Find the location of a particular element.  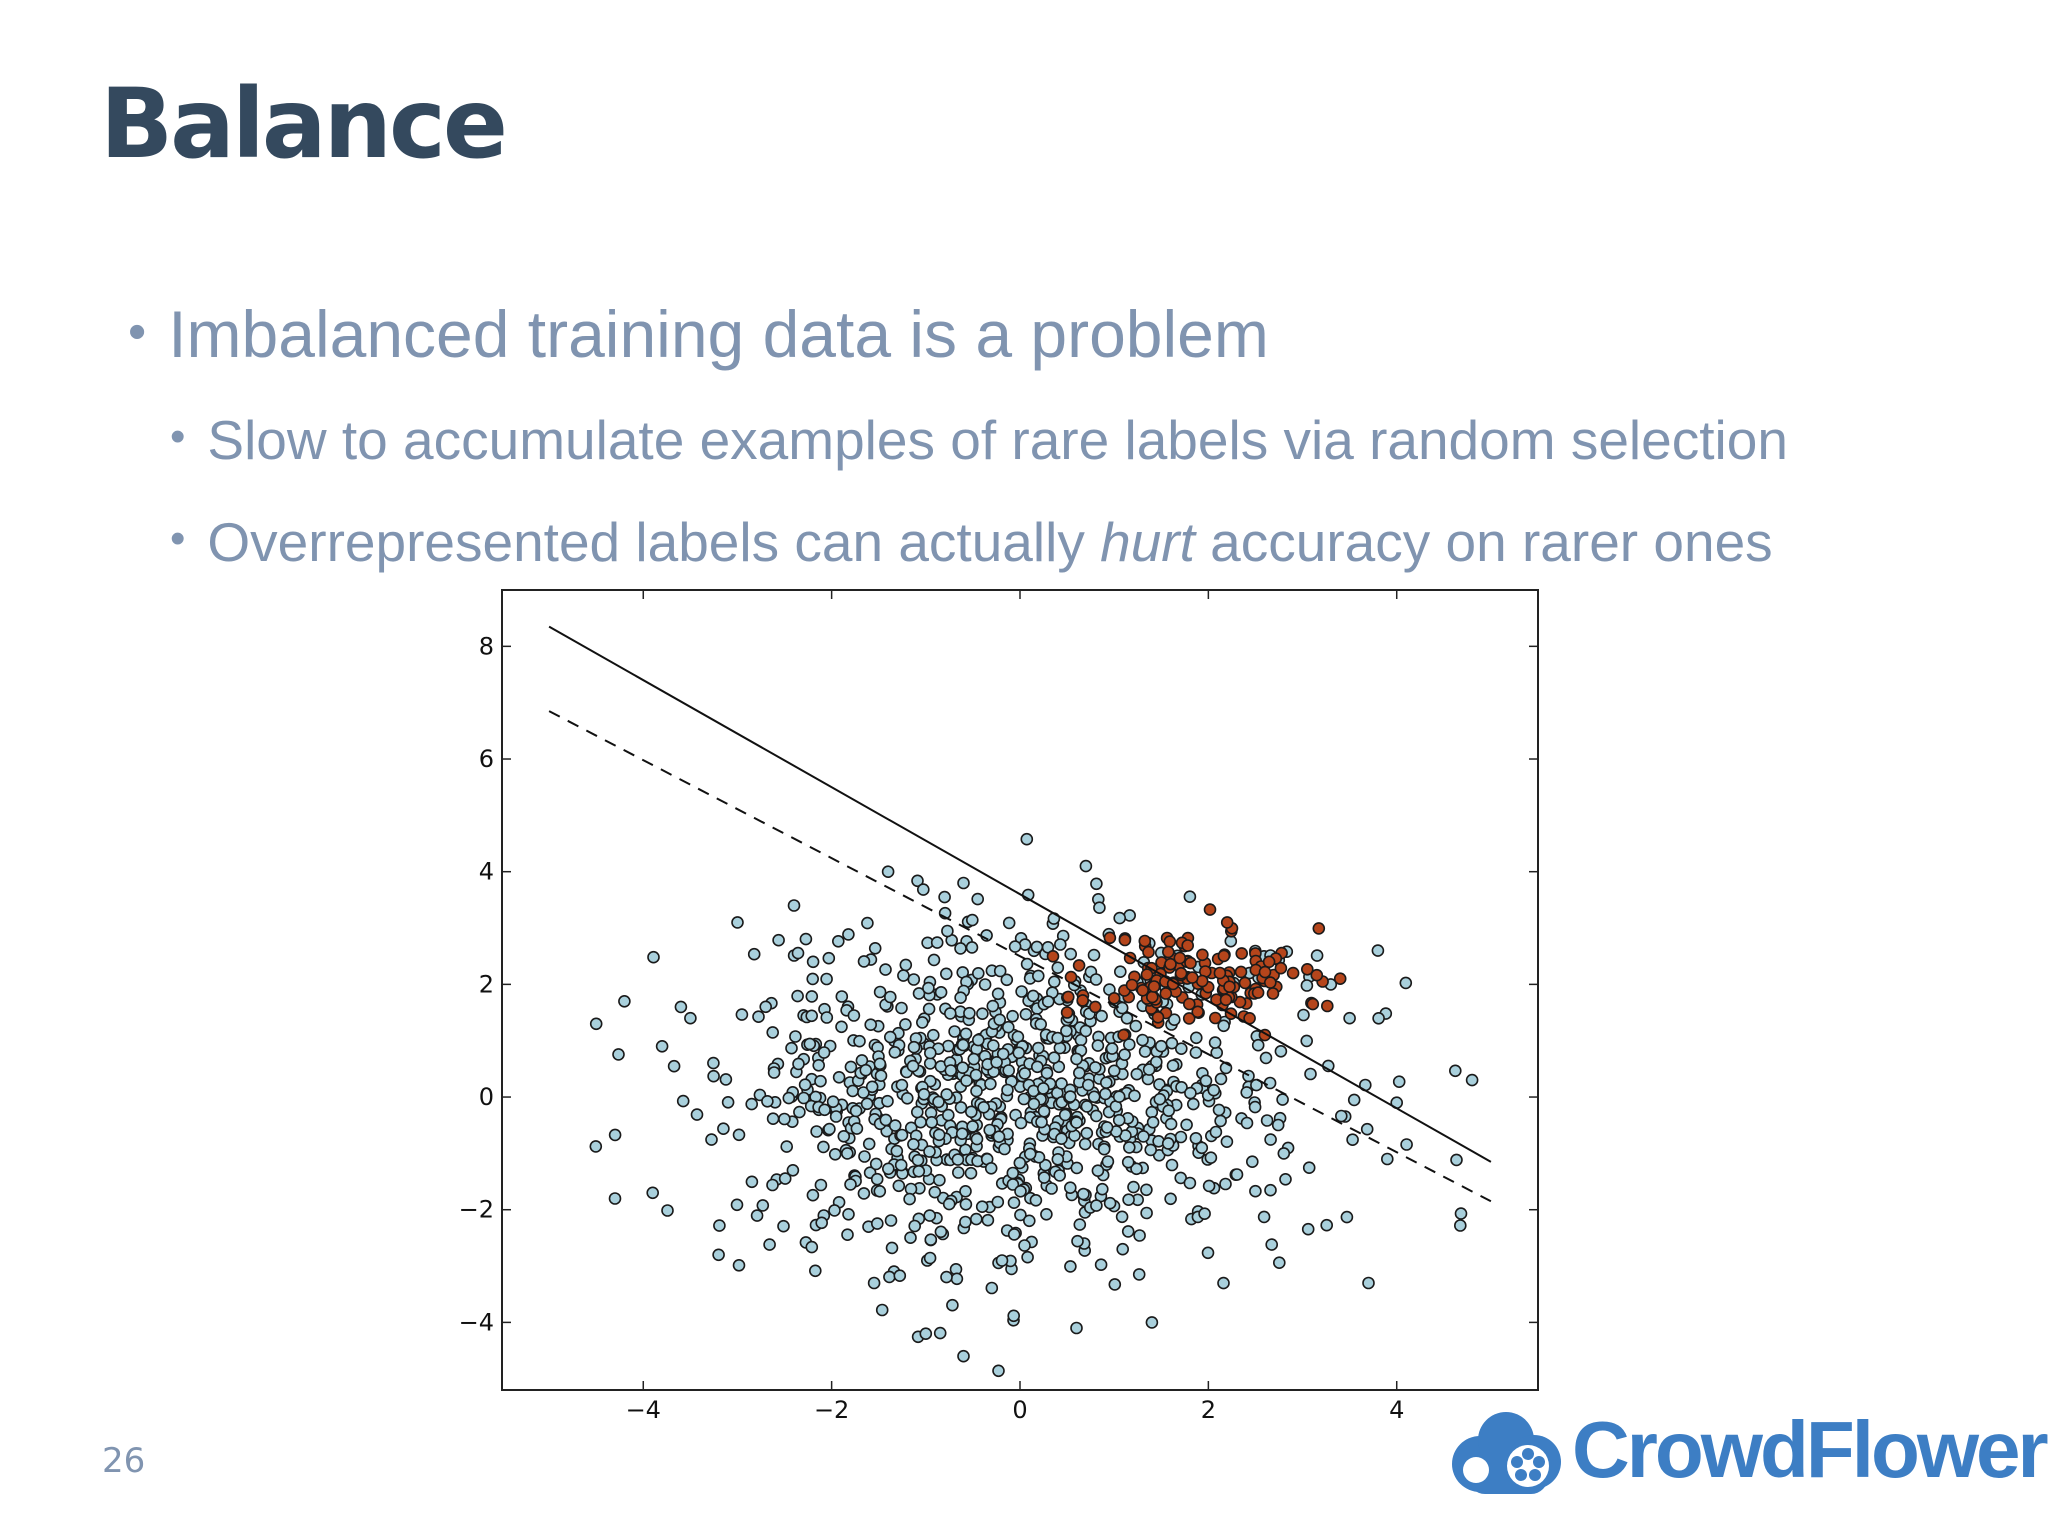

bullet-text-post: accuracy on rarer ones is located at coordinates (1483, 542).